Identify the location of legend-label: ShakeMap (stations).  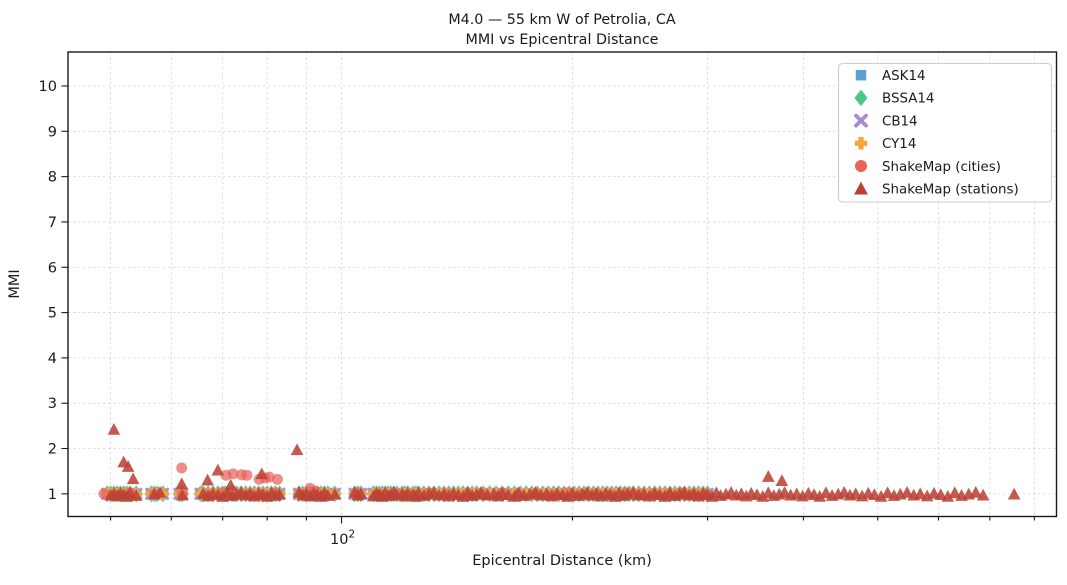
(950, 190).